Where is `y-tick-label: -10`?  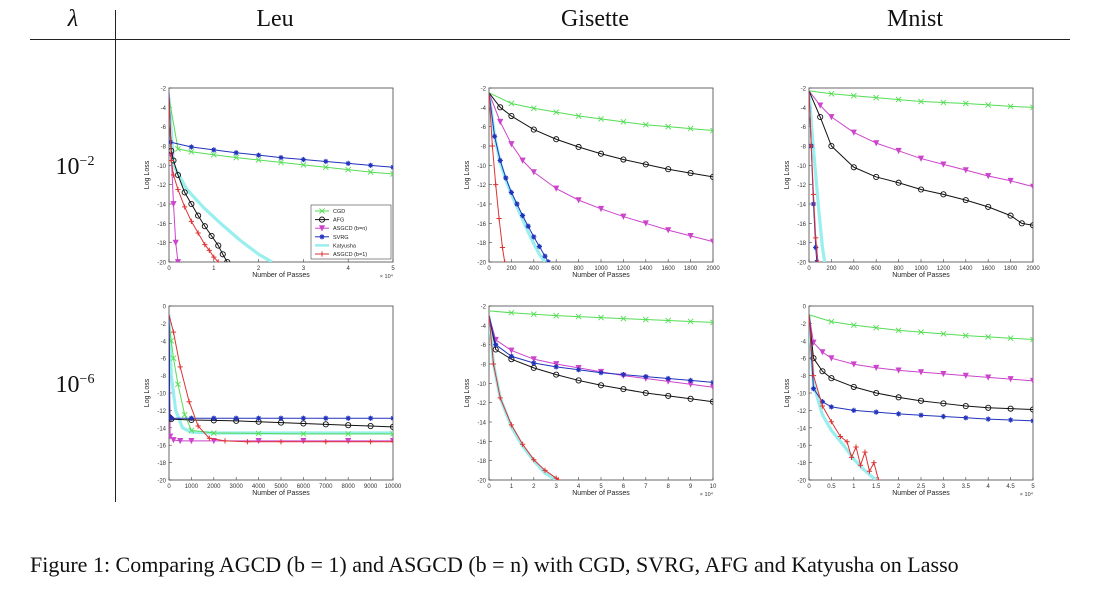
y-tick-label: -10 is located at coordinates (801, 395).